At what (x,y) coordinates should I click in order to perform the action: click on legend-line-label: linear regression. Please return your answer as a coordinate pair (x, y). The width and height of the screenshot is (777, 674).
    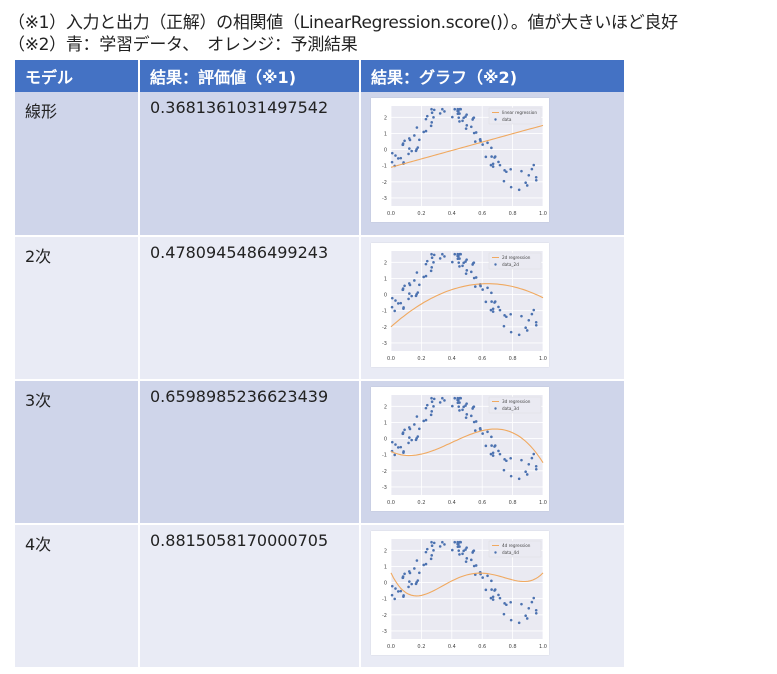
    Looking at the image, I should click on (519, 112).